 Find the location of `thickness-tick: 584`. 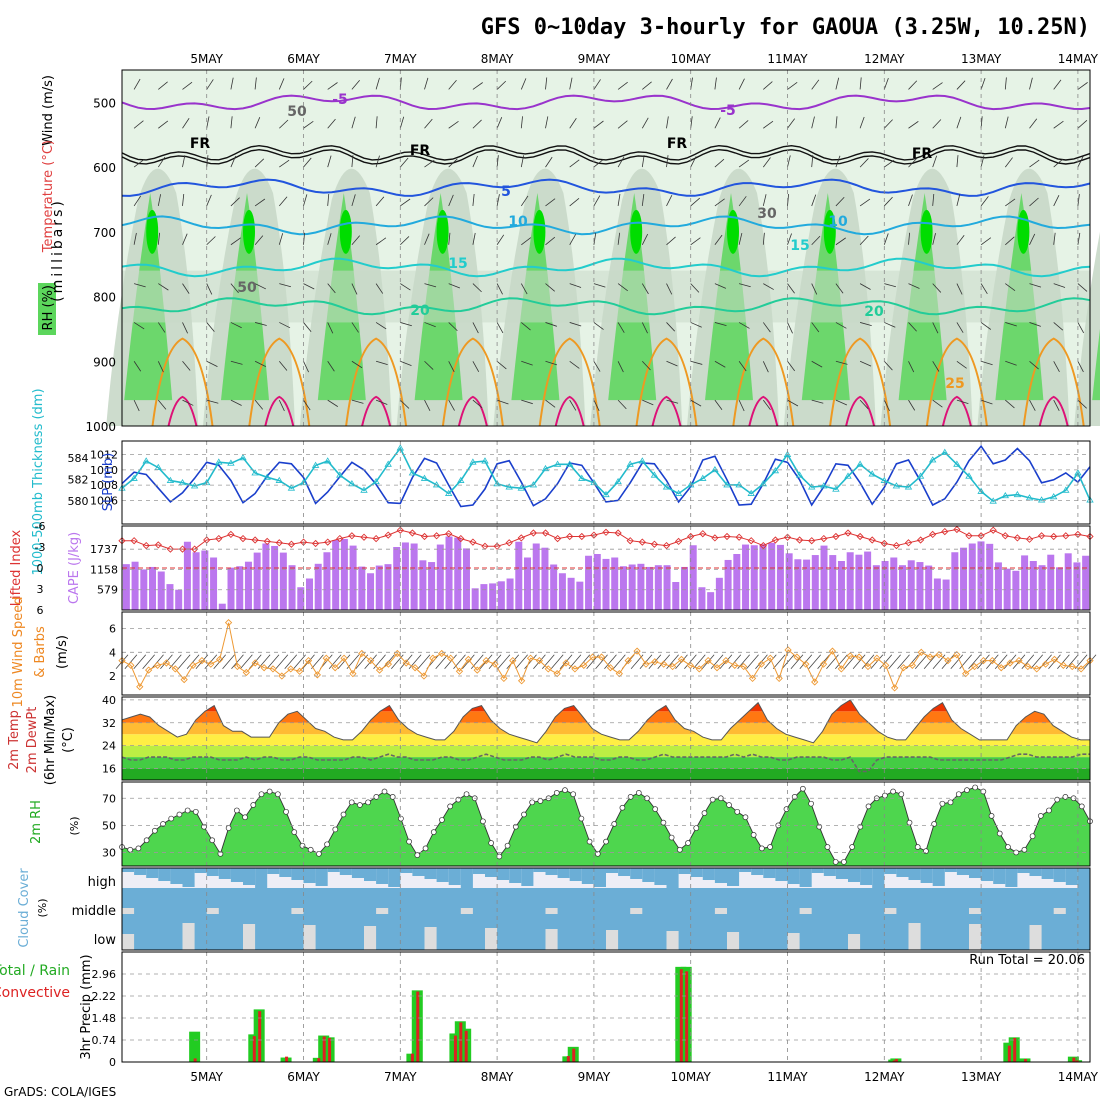

thickness-tick: 584 is located at coordinates (78, 458).